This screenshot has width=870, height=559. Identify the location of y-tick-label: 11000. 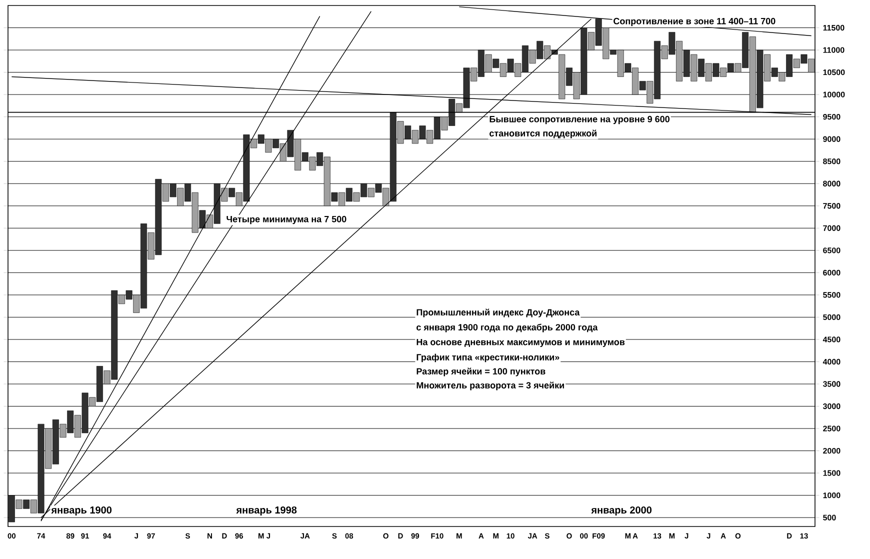
(833, 50).